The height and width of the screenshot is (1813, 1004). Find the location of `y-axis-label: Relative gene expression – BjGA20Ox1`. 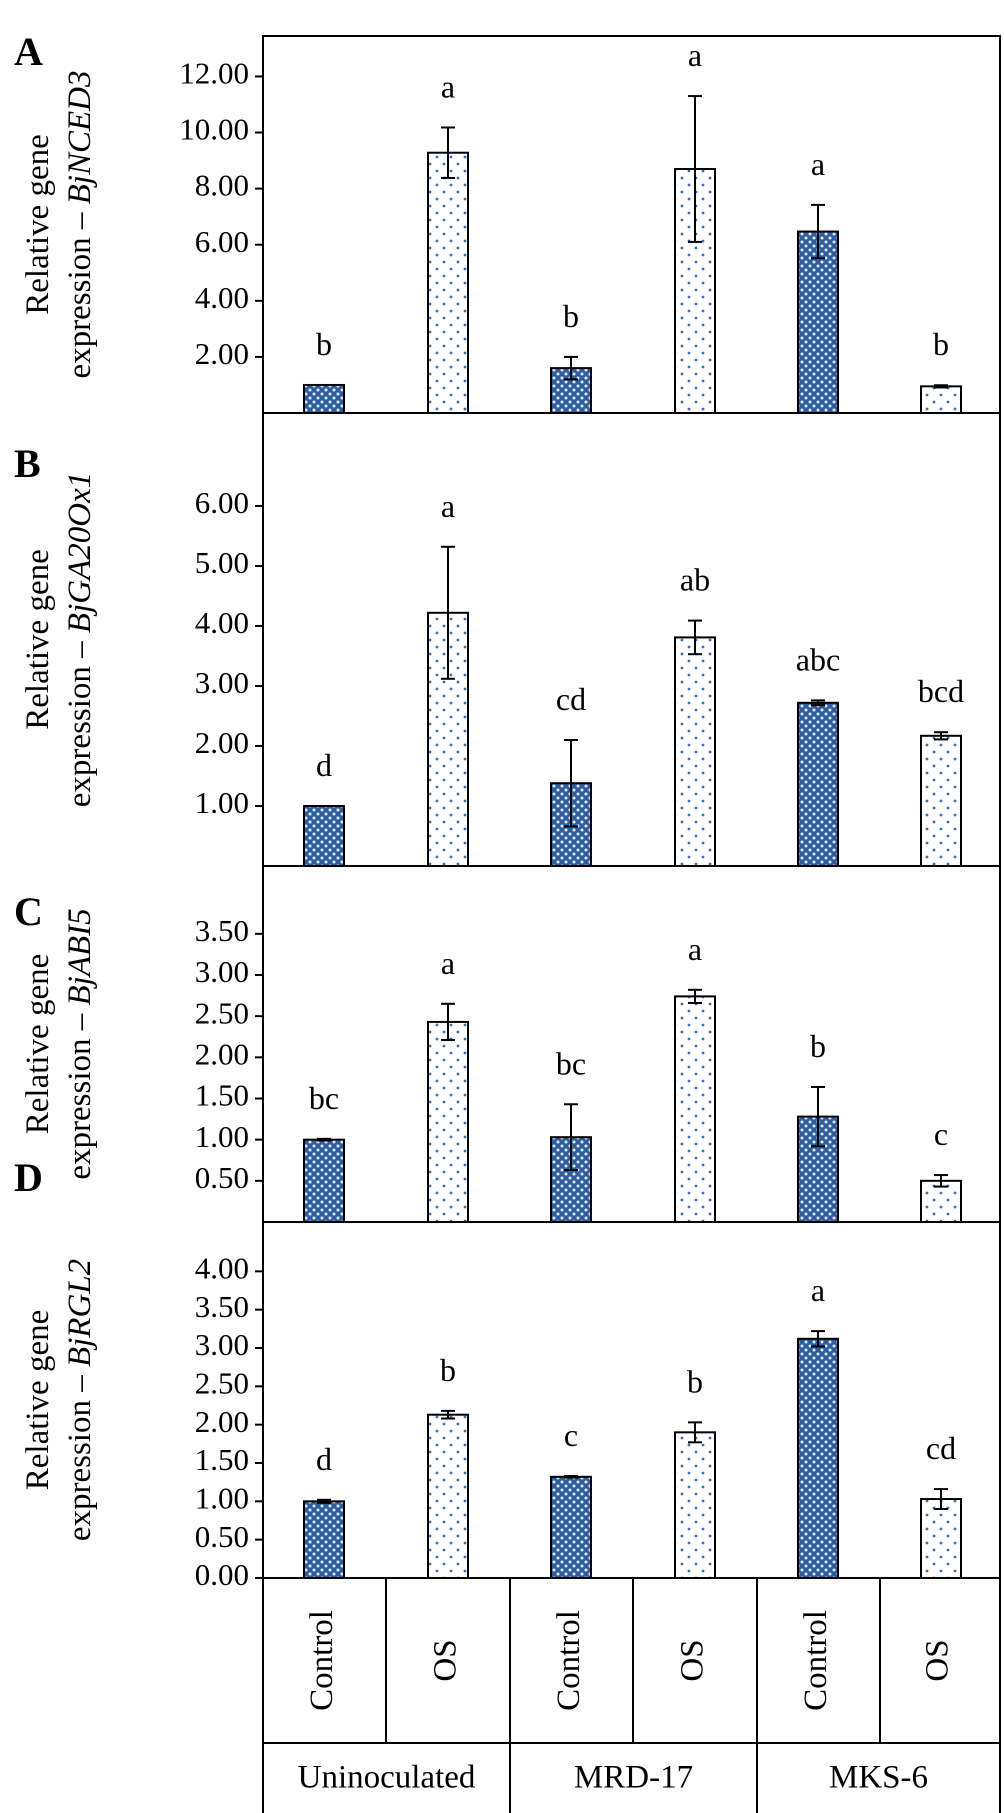

y-axis-label: Relative gene expression – BjGA20Ox1 is located at coordinates (59, 639).